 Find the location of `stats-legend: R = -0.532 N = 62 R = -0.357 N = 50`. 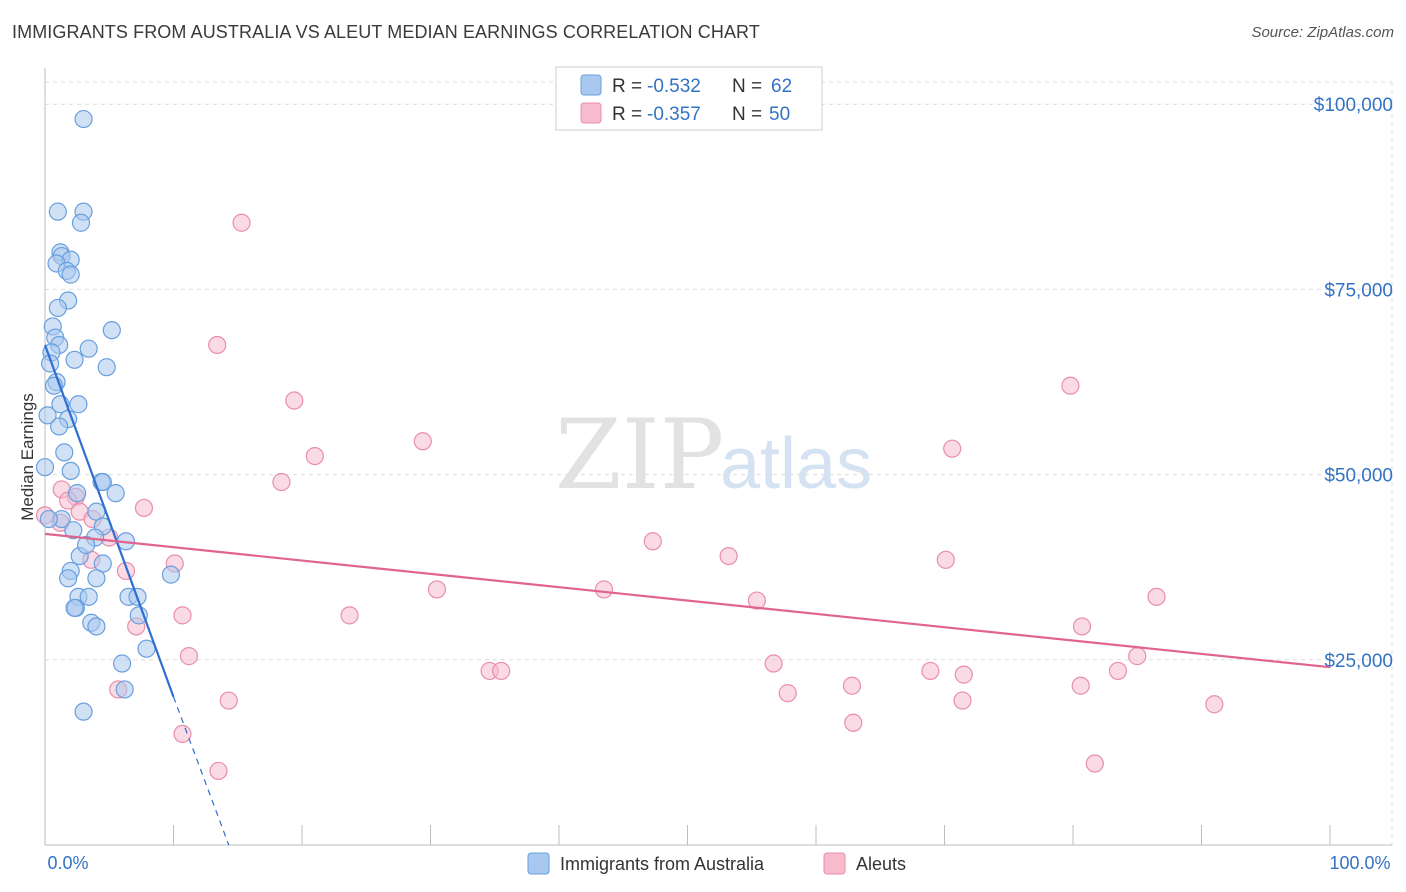

stats-legend: R = -0.532 N = 62 R = -0.357 N = 50 is located at coordinates (689, 98).